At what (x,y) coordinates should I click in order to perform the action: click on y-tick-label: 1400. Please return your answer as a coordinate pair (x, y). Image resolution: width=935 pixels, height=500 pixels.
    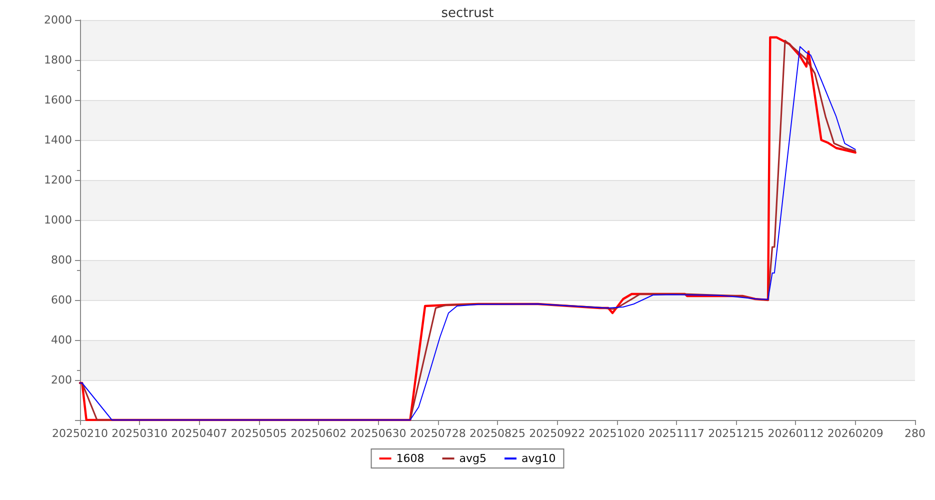
    Looking at the image, I should click on (58, 140).